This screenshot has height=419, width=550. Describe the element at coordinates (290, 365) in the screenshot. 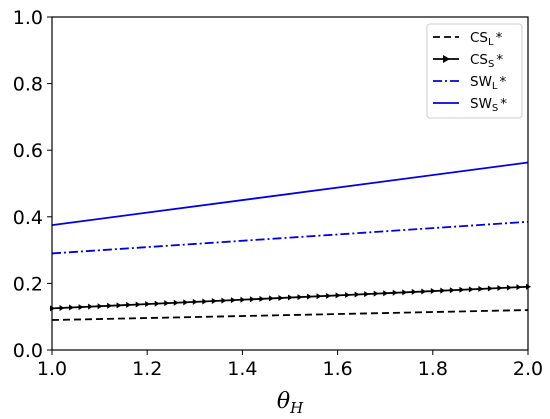

I see `x-axis: 1.0 1.2 1.4 1.6 1.8 2.0` at that location.